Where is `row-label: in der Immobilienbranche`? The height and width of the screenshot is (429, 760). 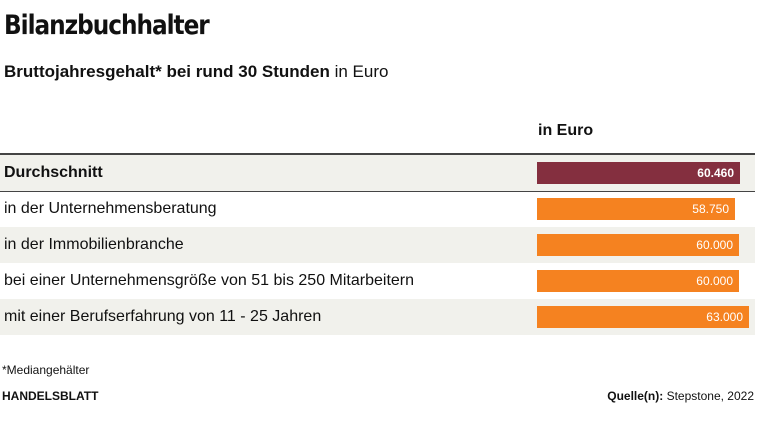
row-label: in der Immobilienbranche is located at coordinates (94, 244).